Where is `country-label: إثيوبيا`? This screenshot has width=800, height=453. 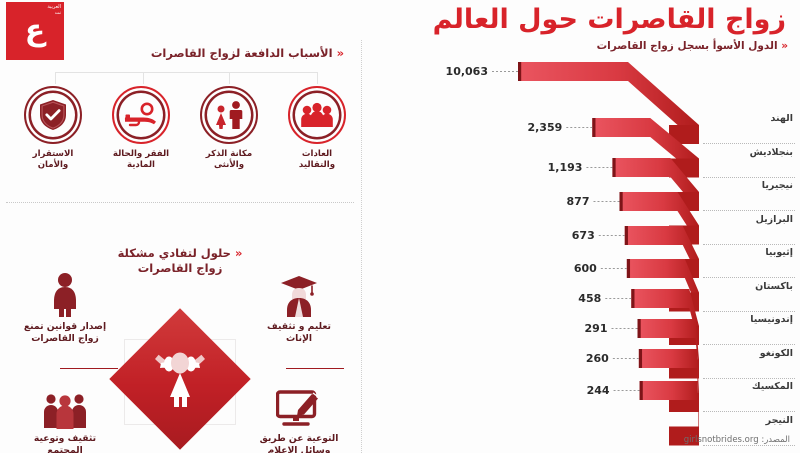
country-label: إثيوبيا is located at coordinates (779, 252).